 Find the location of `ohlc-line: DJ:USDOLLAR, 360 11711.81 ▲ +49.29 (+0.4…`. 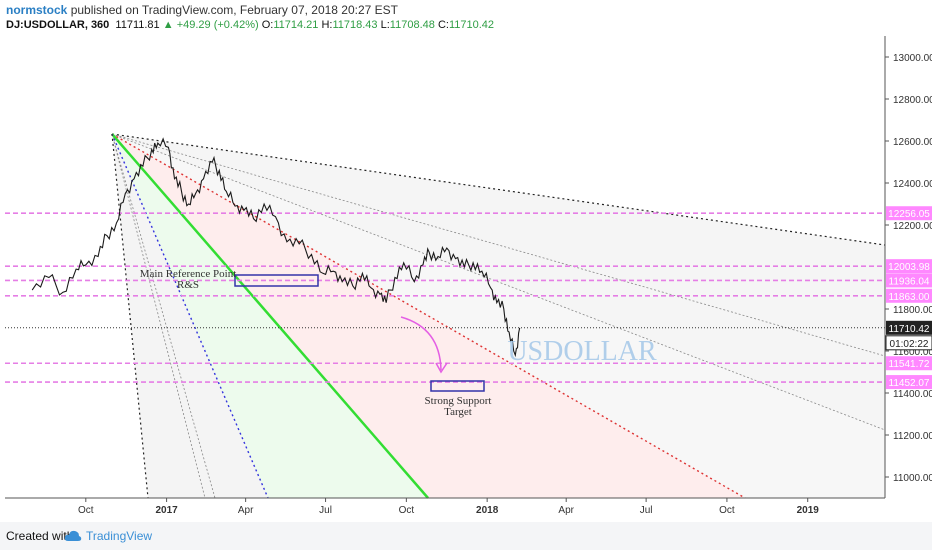

ohlc-line: DJ:USDOLLAR, 360 11711.81 ▲ +49.29 (+0.4… is located at coordinates (250, 25).